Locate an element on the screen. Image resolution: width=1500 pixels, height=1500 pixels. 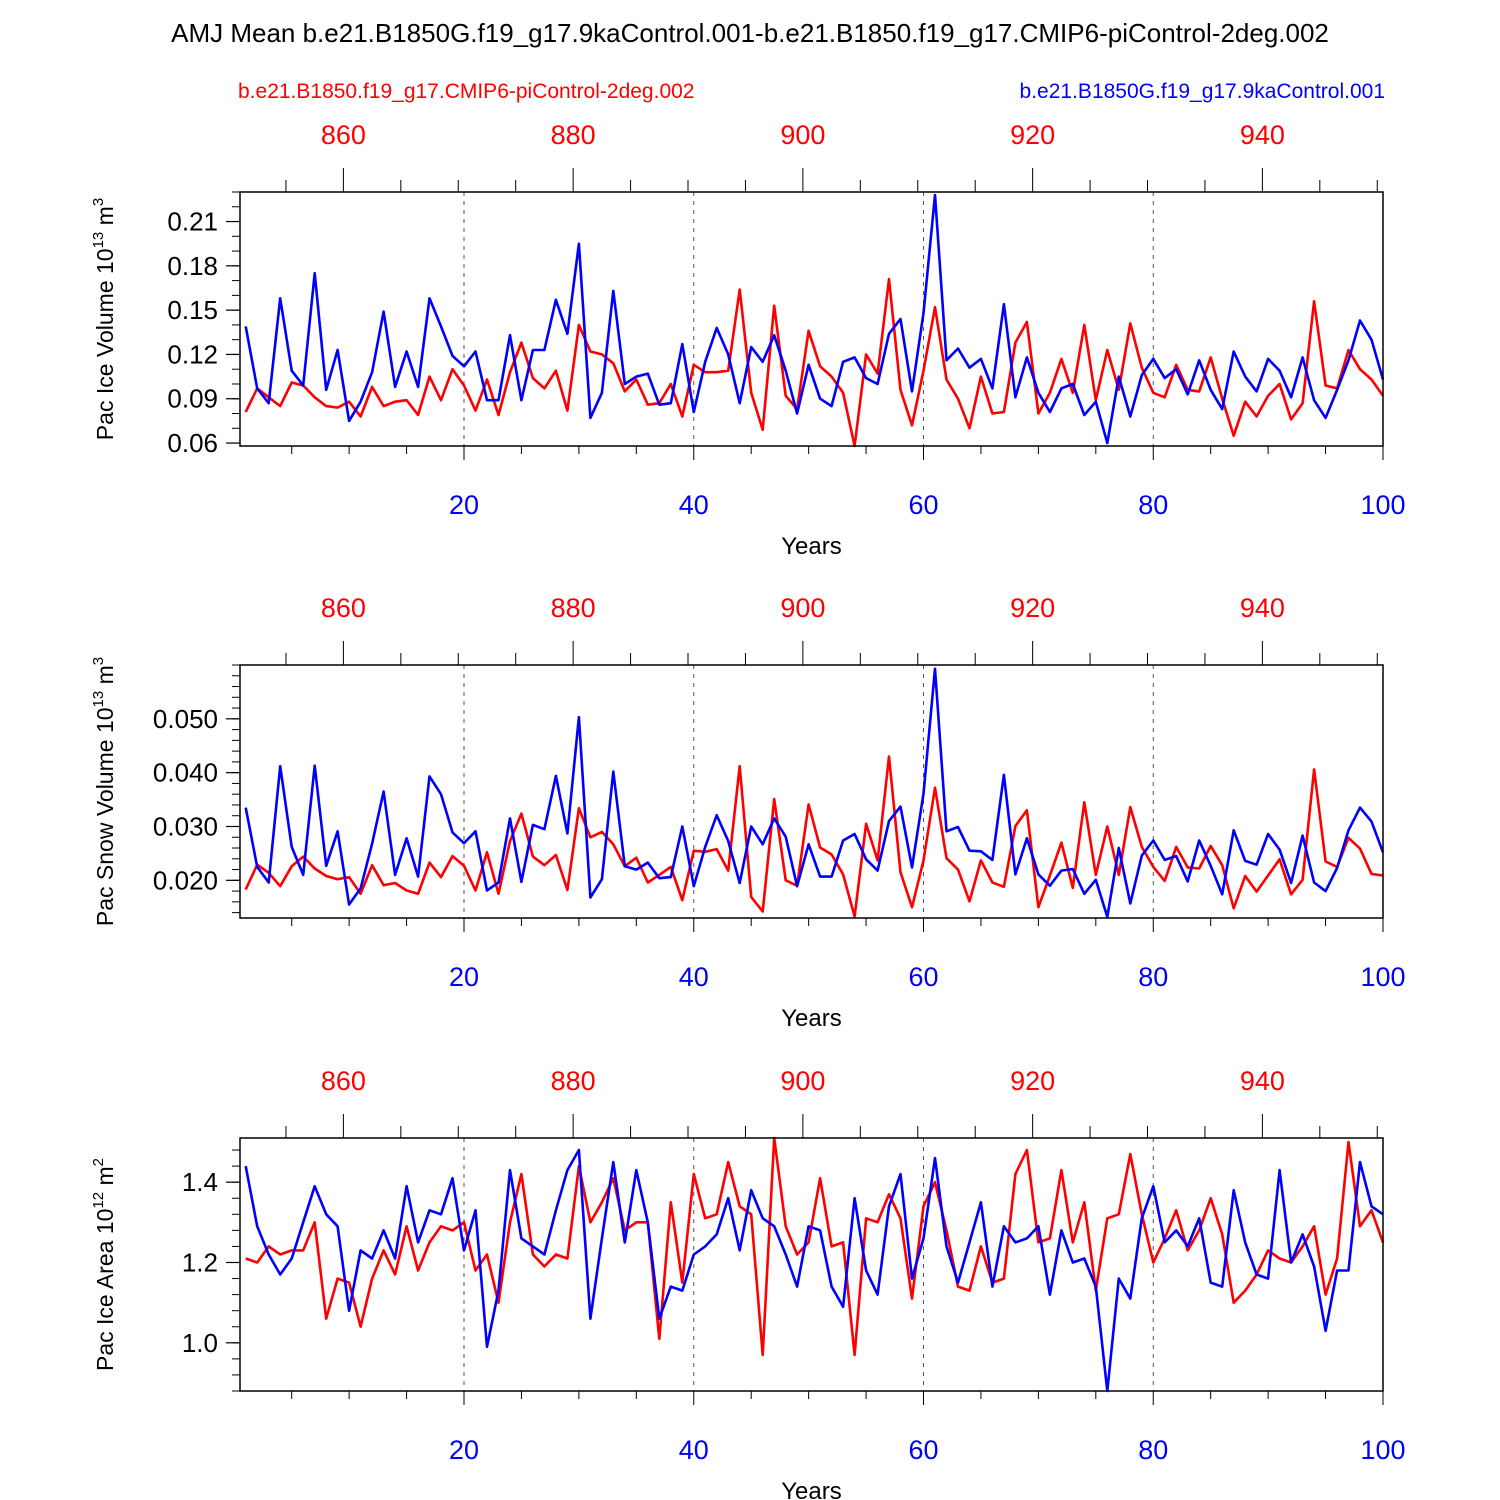
y-tick-label: 0.09 is located at coordinates (192, 399).